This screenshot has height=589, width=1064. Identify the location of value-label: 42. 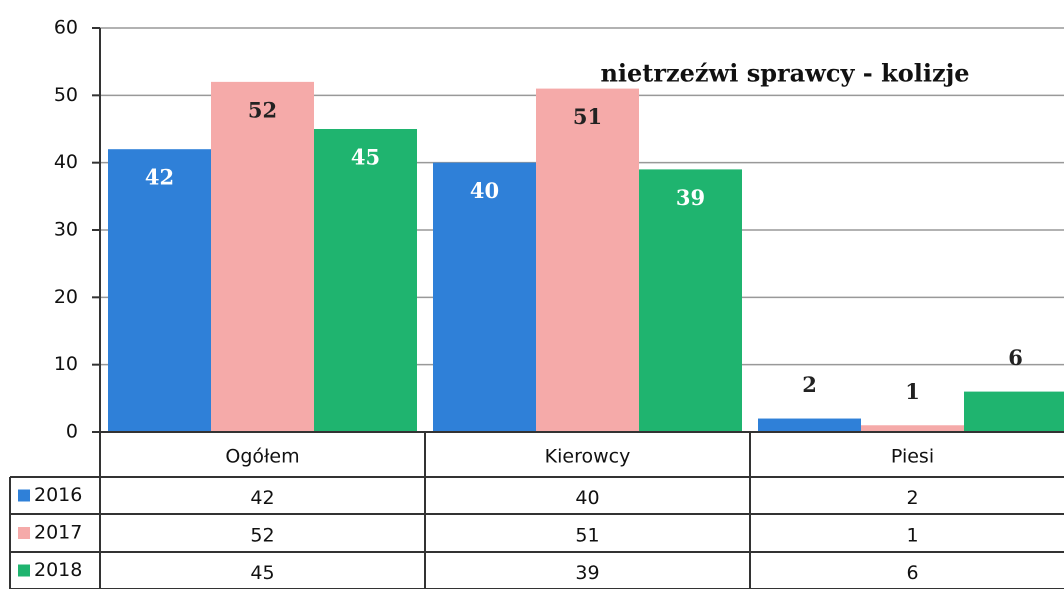
(159, 177).